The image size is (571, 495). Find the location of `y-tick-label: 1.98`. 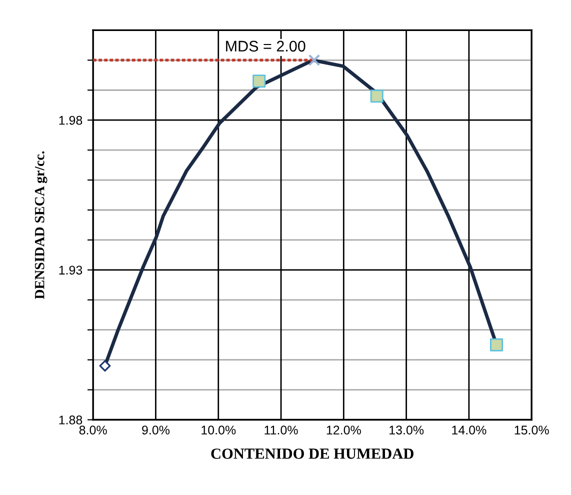

y-tick-label: 1.98 is located at coordinates (70, 120).